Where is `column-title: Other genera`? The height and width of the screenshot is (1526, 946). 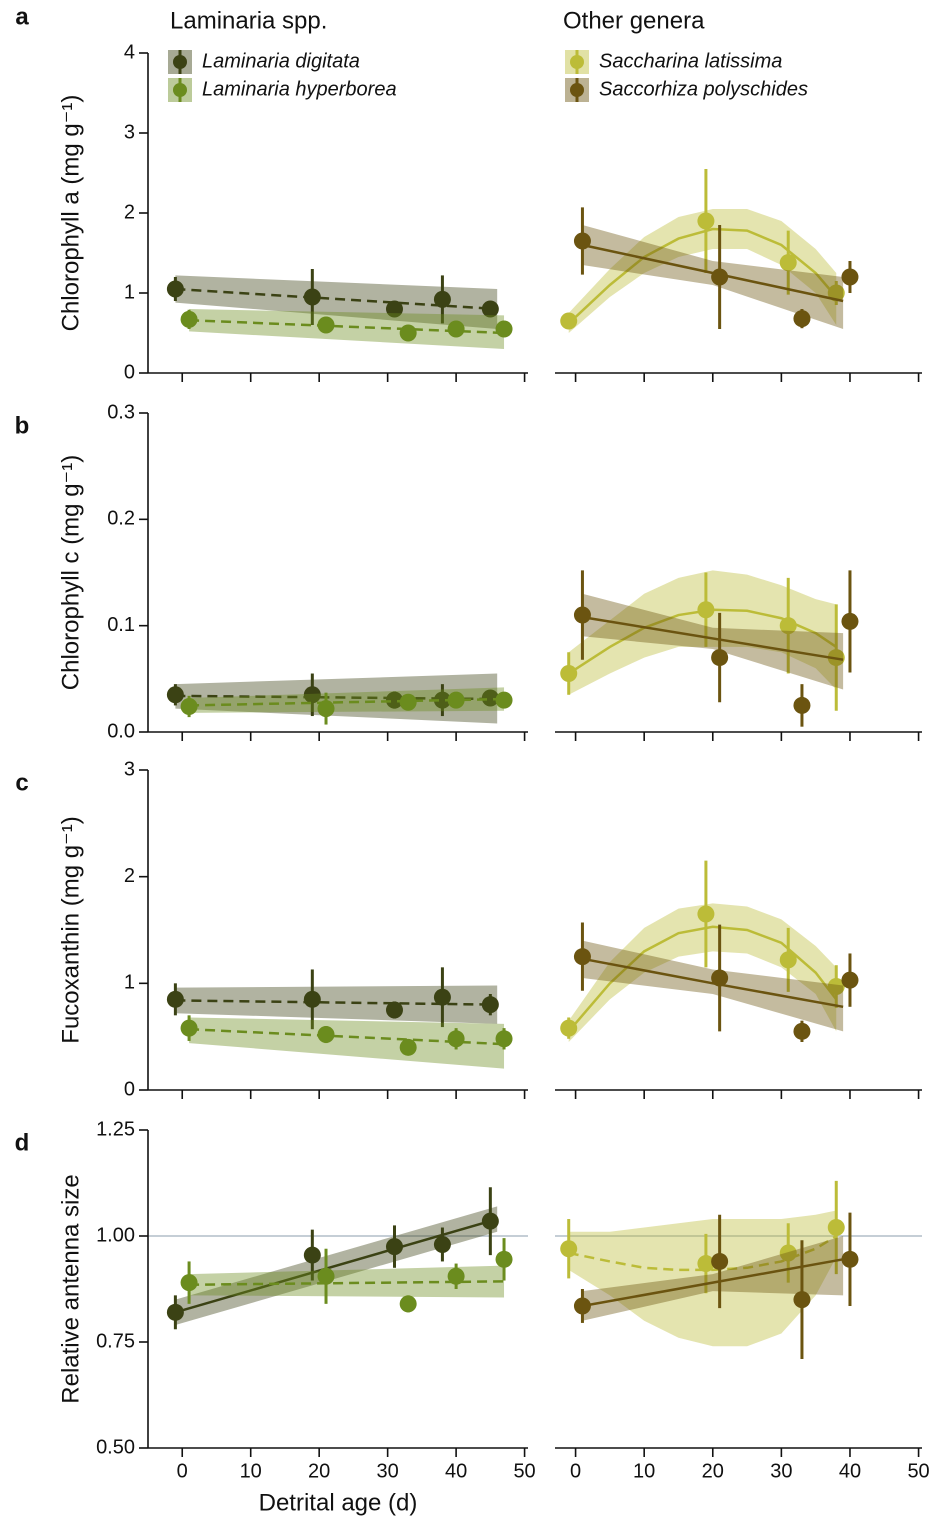 column-title: Other genera is located at coordinates (634, 20).